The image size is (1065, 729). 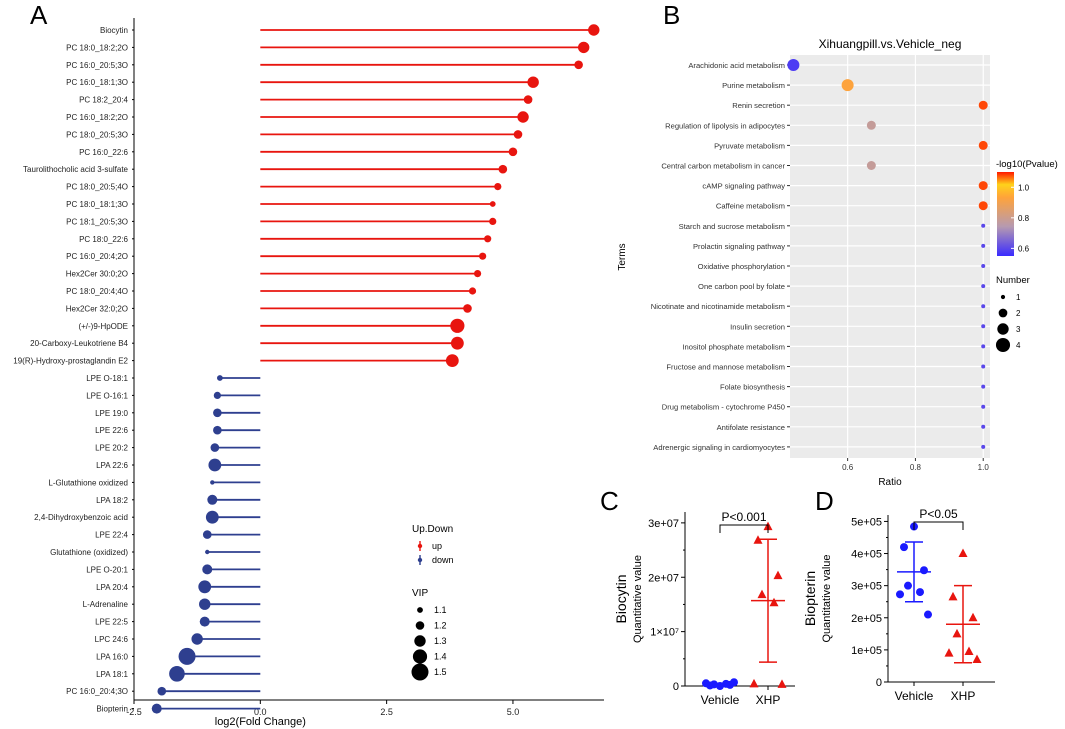 I want to click on b-plot-background, so click(x=890, y=256).